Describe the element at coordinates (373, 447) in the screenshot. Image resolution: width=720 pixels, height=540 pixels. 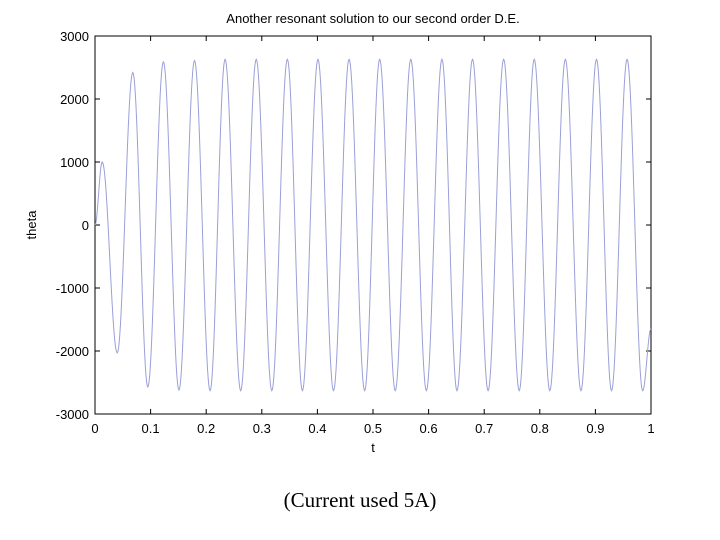
I see `x-axis-label: t` at that location.